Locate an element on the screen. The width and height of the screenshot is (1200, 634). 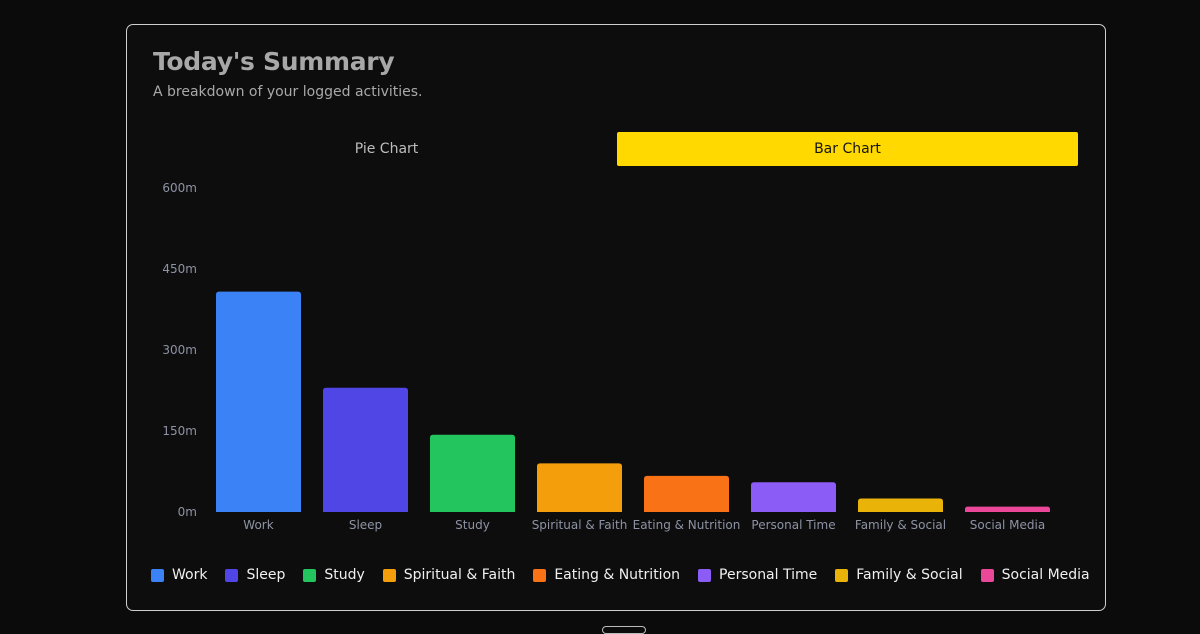
y-tick-label: 300m is located at coordinates (179, 350).